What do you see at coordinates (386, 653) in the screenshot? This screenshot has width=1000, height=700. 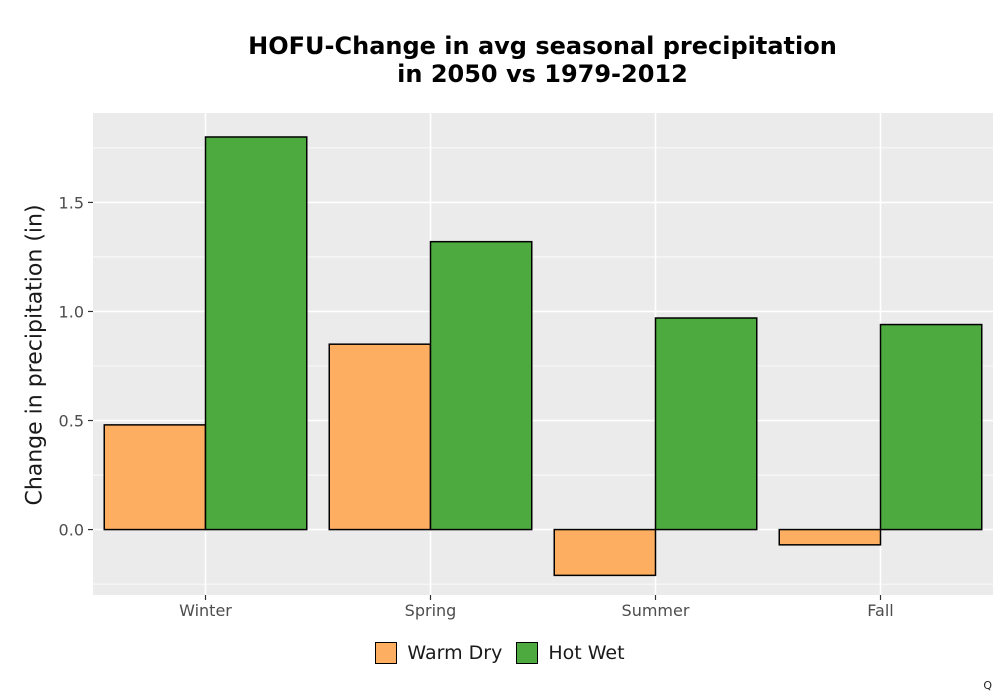 I see `legend-swatch-warm-dry` at bounding box center [386, 653].